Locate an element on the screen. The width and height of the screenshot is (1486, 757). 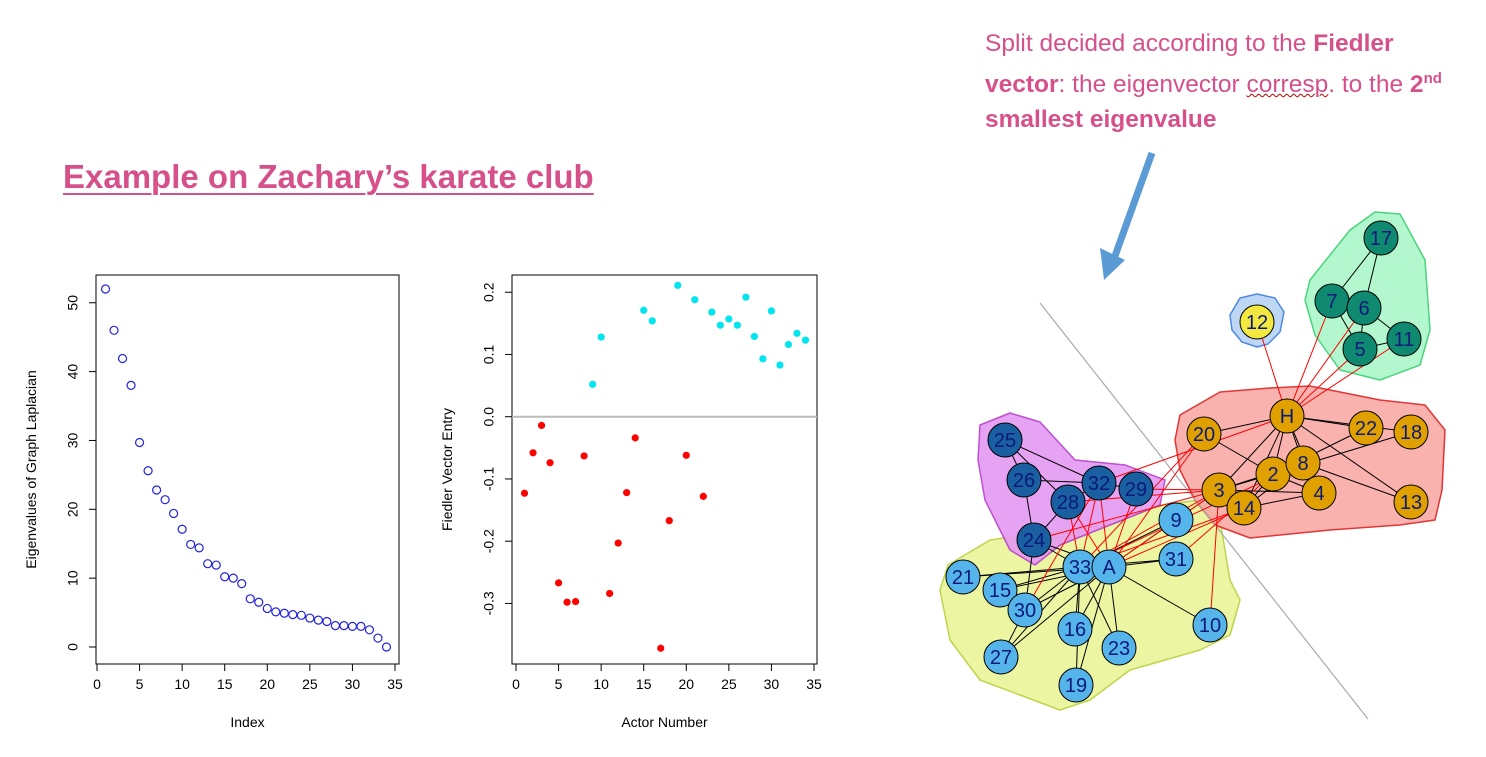
node-label: 4 is located at coordinates (1318, 494).